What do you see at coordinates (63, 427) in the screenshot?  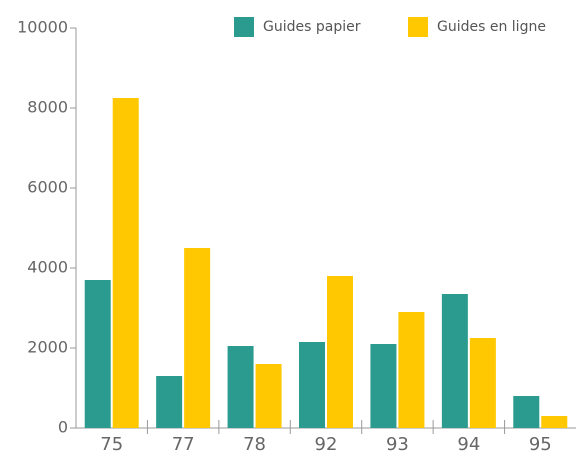 I see `y-tick-label: 0` at bounding box center [63, 427].